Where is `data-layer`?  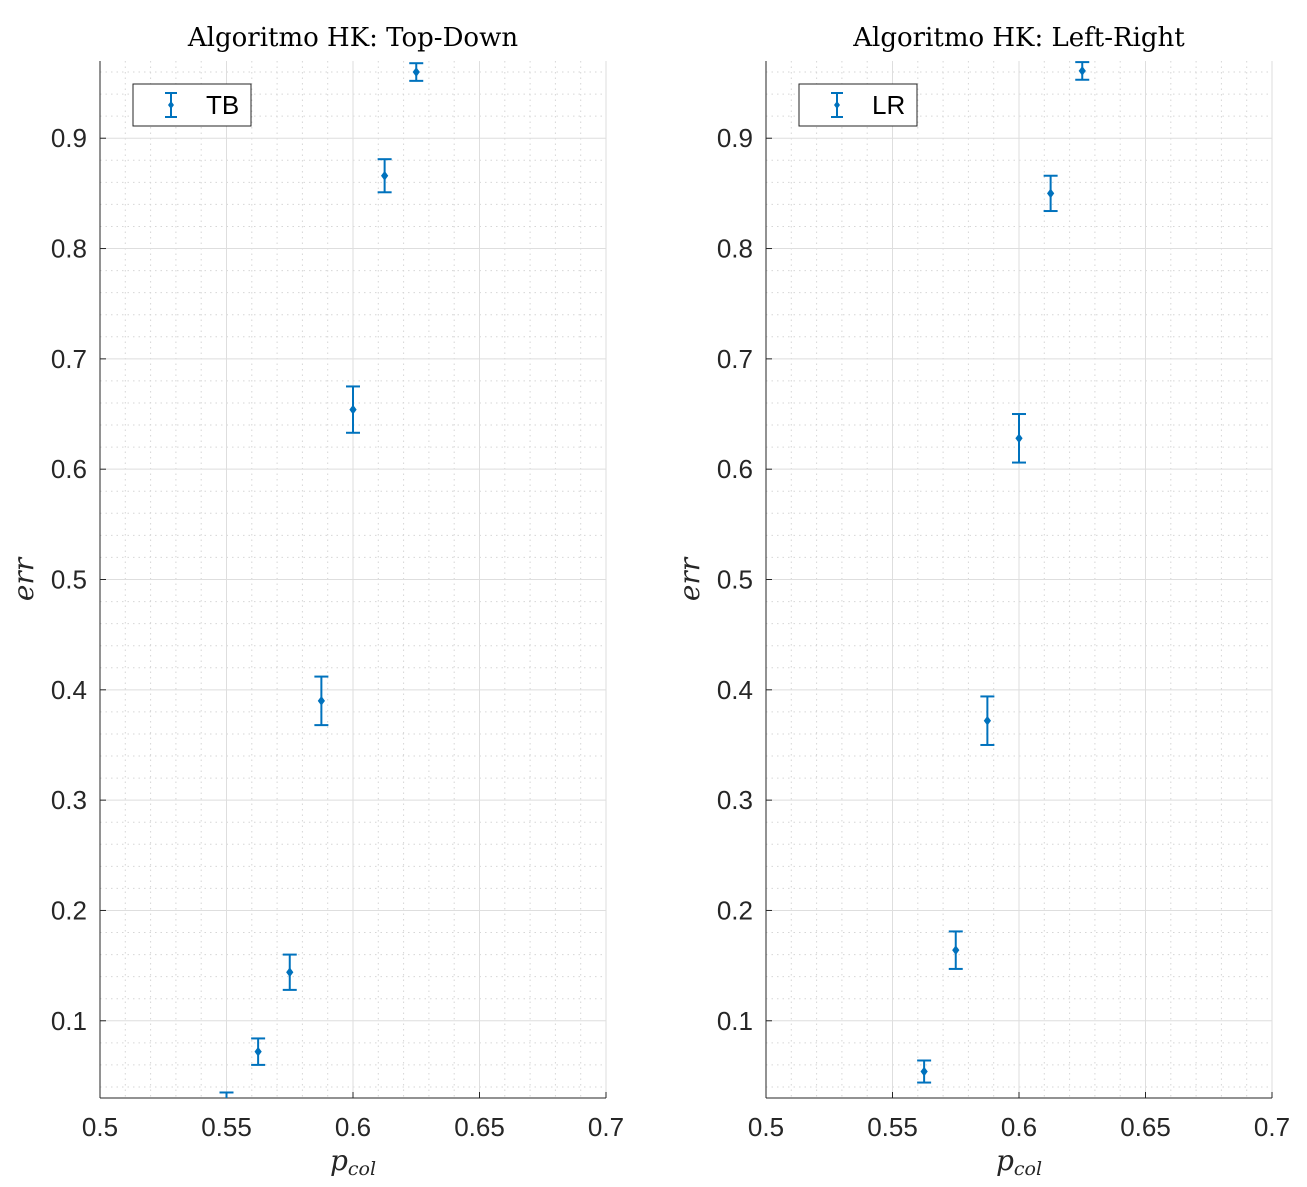 data-layer is located at coordinates (322, 588).